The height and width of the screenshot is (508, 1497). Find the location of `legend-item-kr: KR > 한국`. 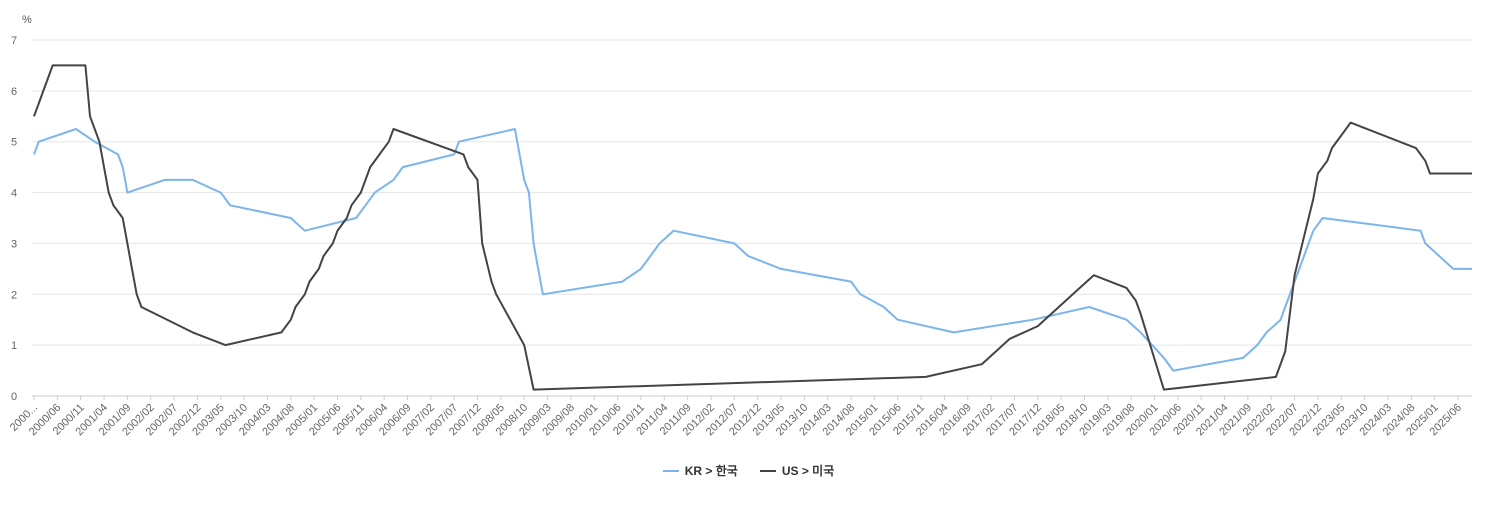

legend-item-kr: KR > 한국 is located at coordinates (700, 470).